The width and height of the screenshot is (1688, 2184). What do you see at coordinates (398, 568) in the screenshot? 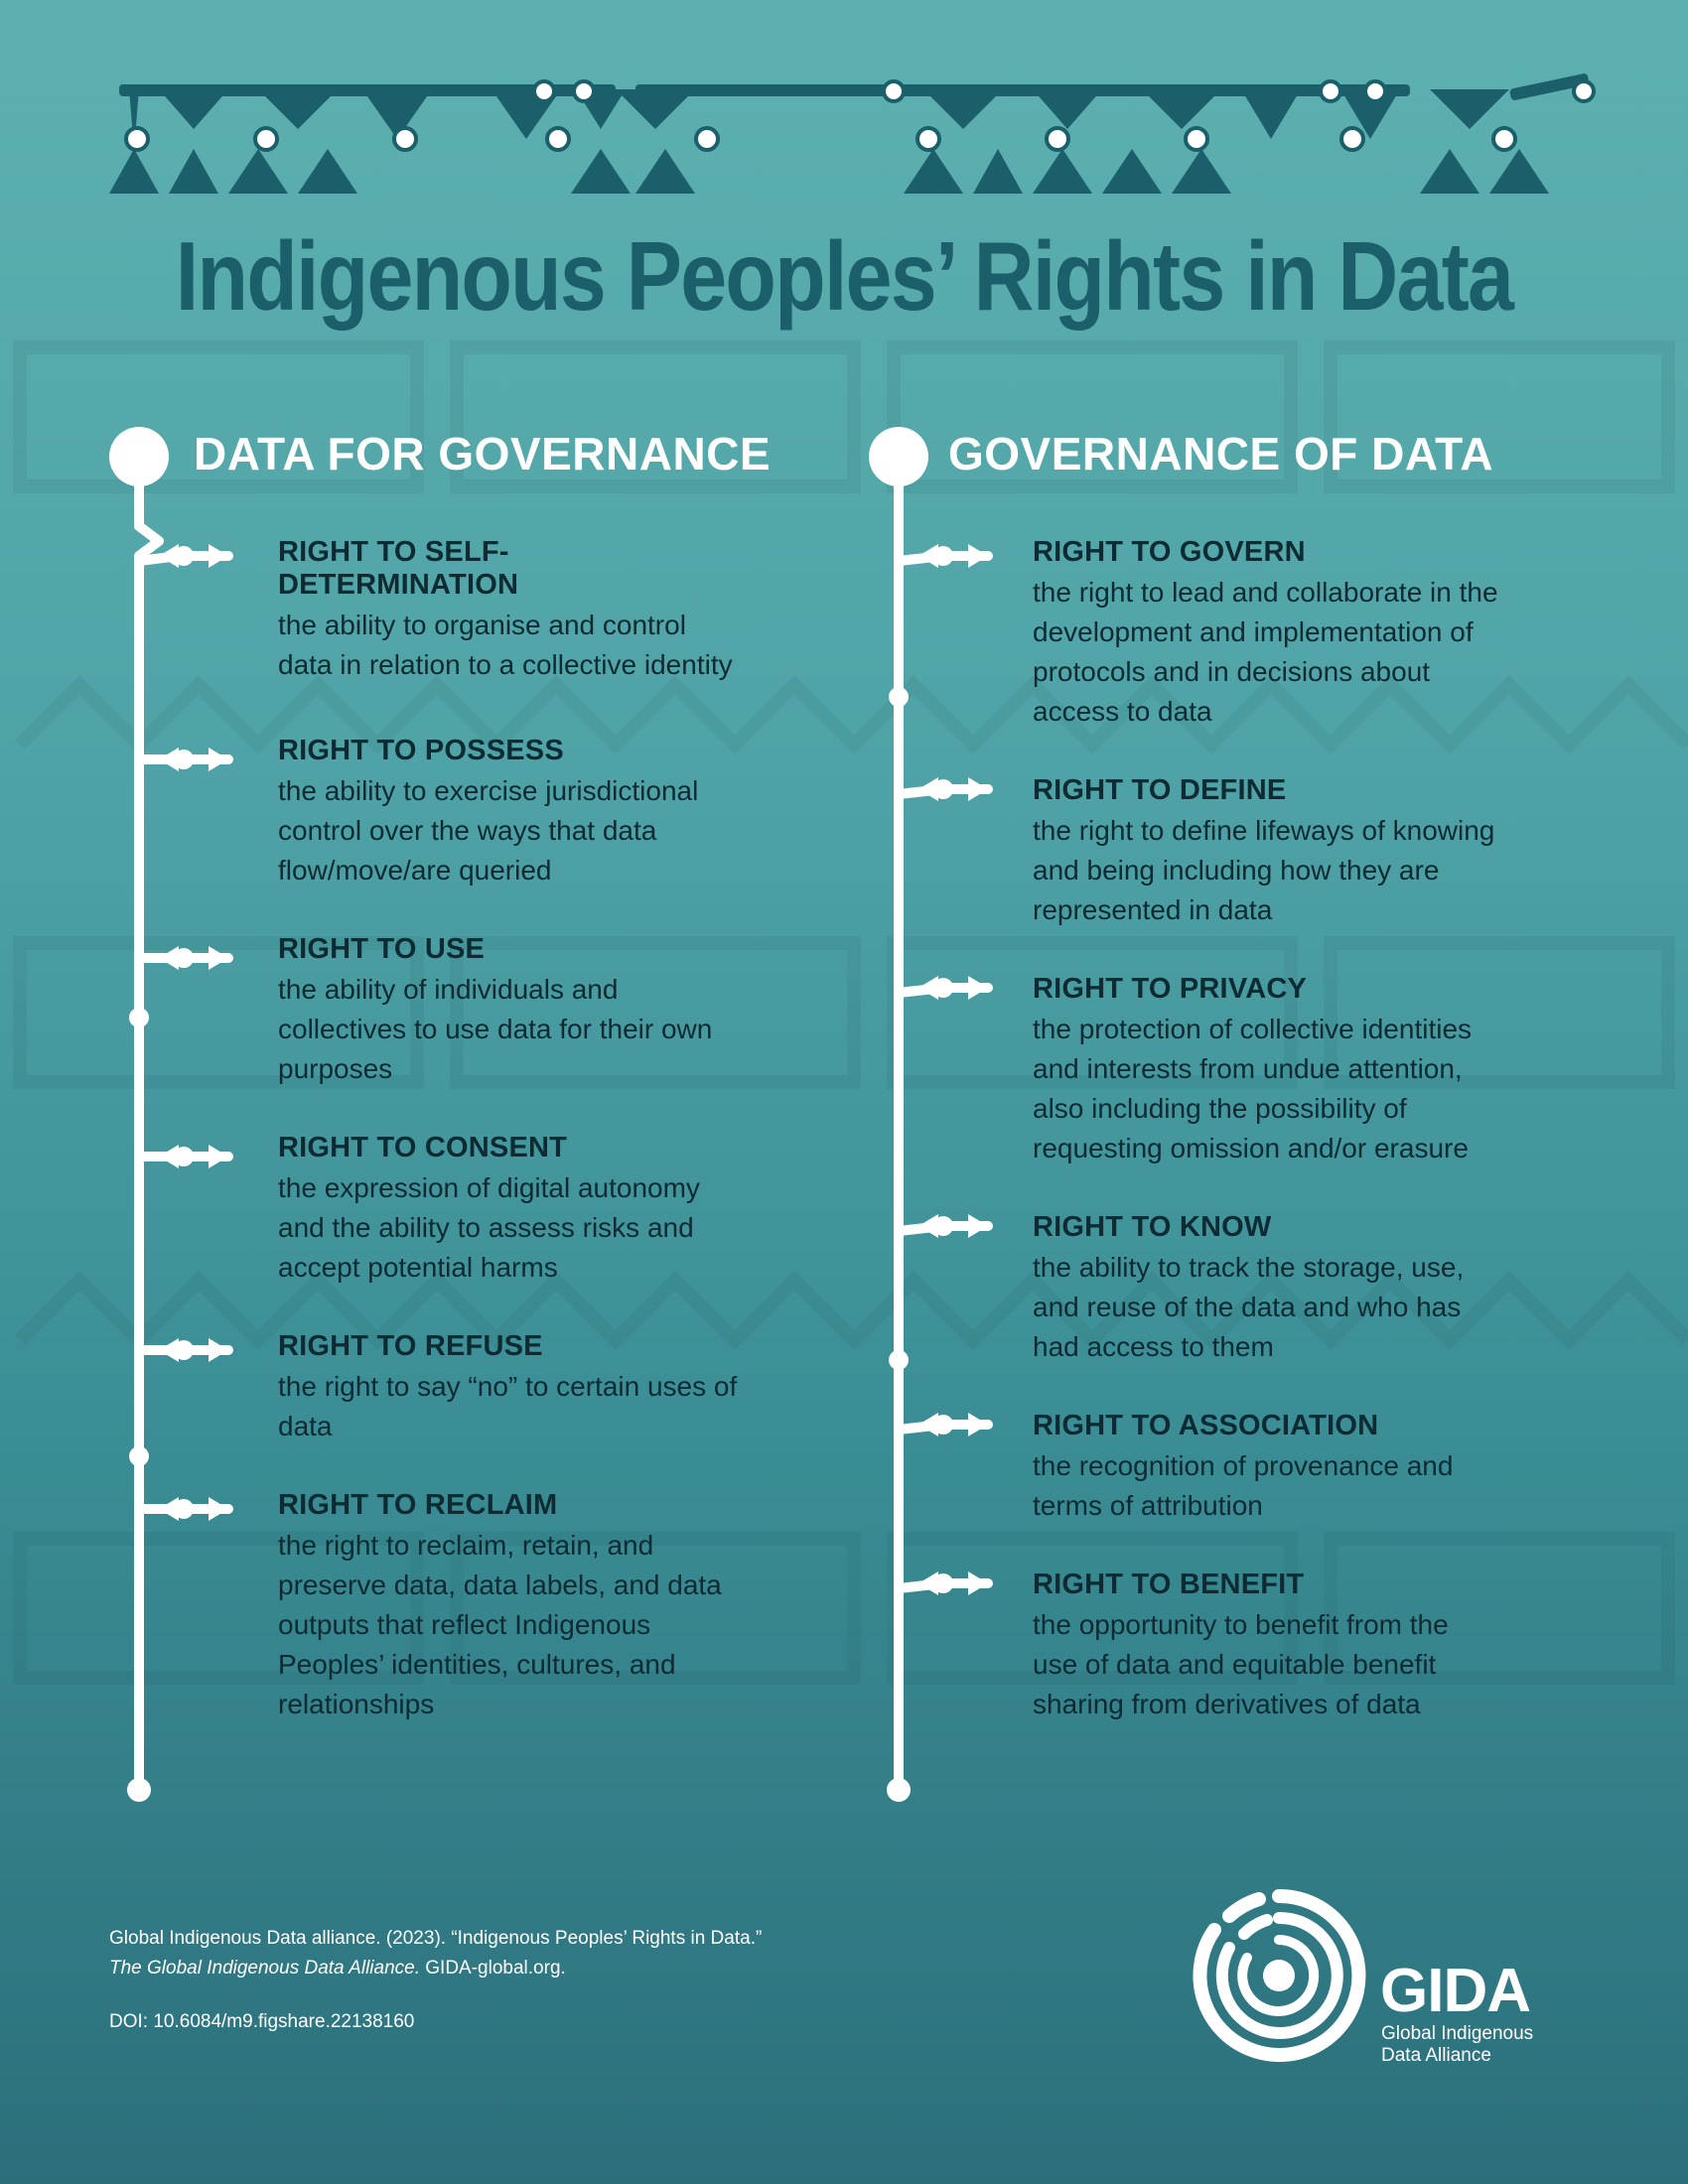
I see `right-title: RIGHT TO SELF-DETERMINATION` at bounding box center [398, 568].